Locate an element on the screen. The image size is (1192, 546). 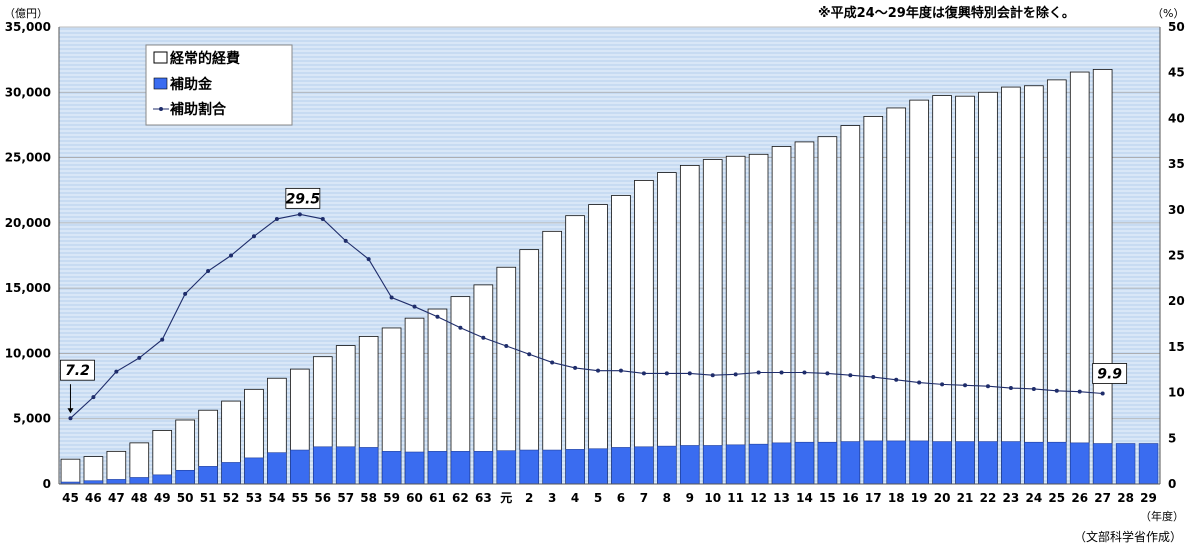
y-left-tick-label: 0 is located at coordinates (47, 484).